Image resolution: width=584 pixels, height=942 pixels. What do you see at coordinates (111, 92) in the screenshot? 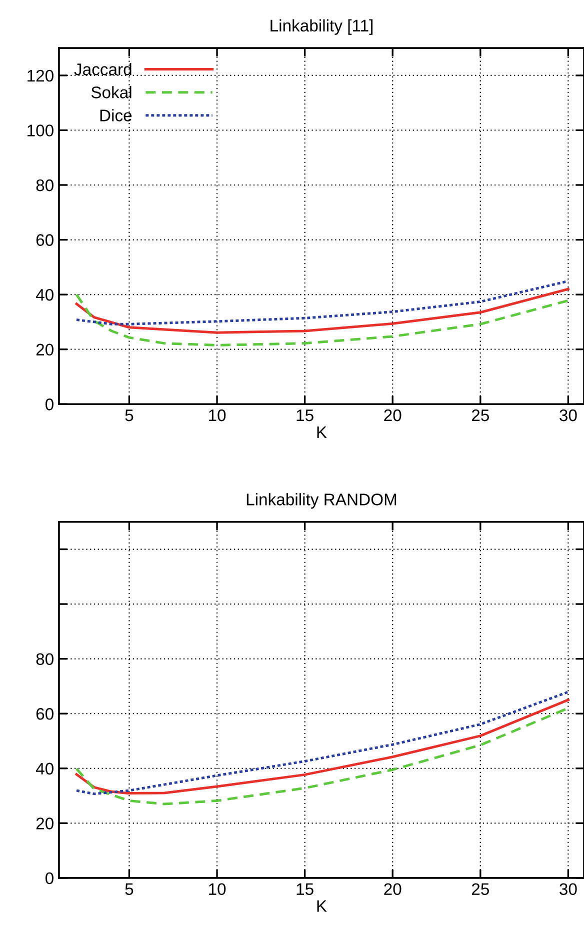
I see `legend-label: Sokal` at bounding box center [111, 92].